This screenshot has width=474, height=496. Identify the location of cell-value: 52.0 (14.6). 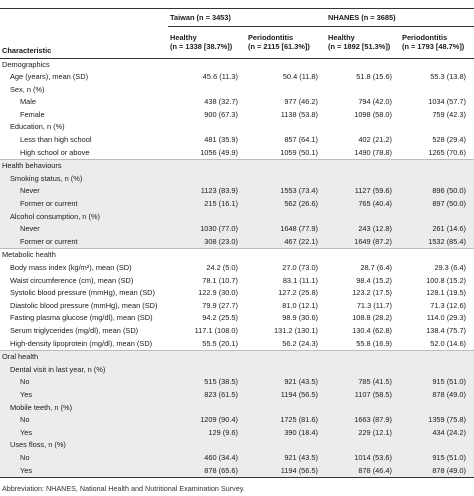
(448, 343).